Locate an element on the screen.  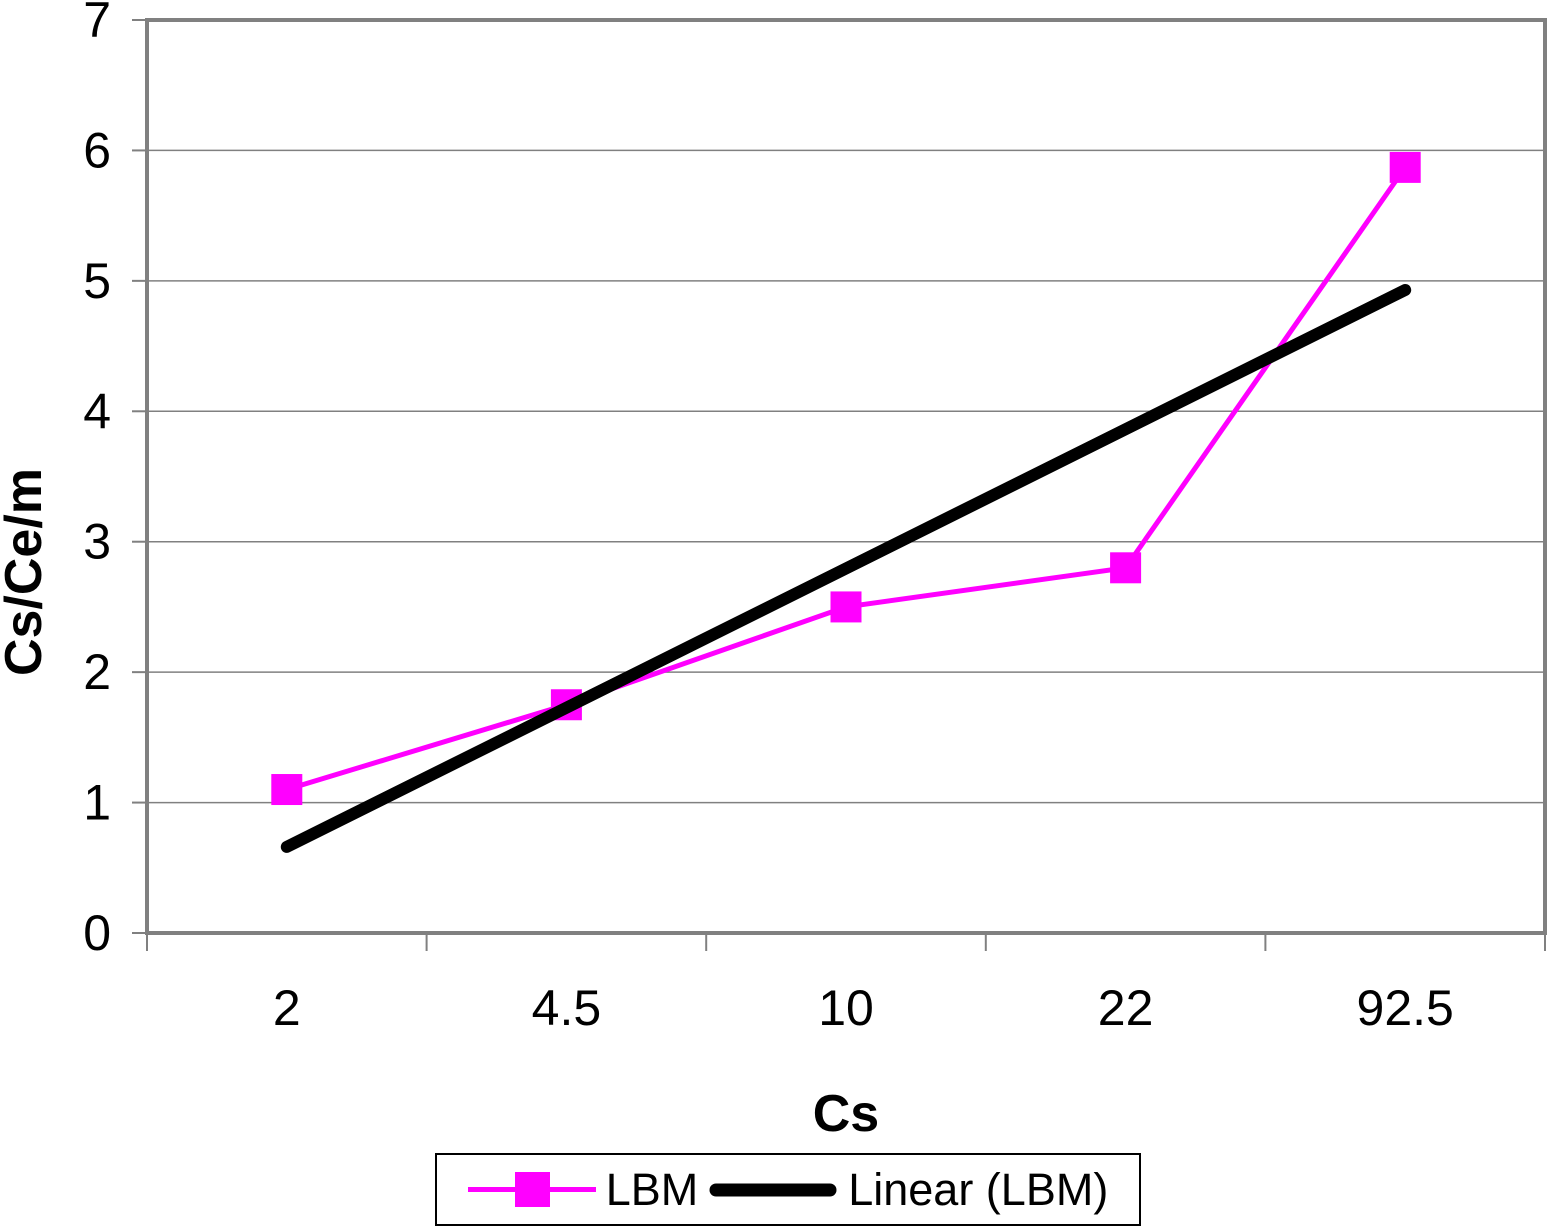
linear-trendline-swatch-icon is located at coordinates (773, 1189).